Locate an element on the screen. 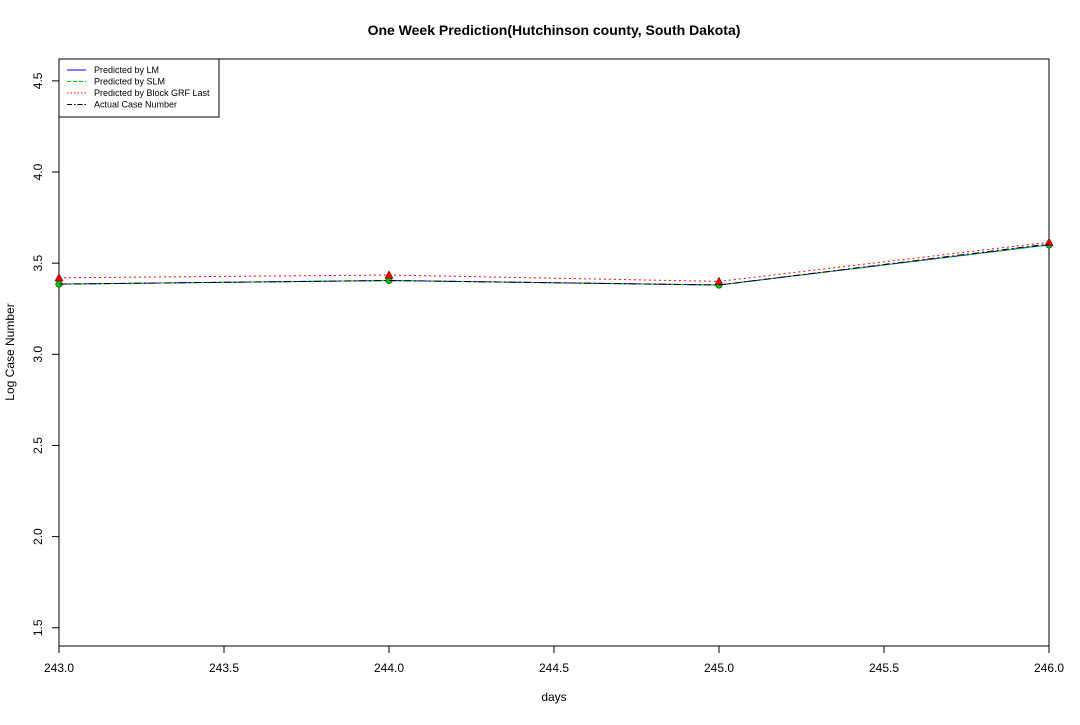  y-tick-label: 4.5 is located at coordinates (38, 80).